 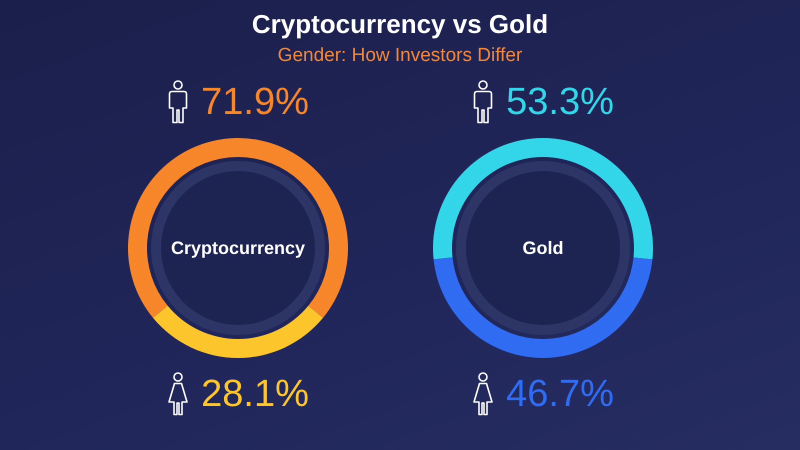 What do you see at coordinates (238, 248) in the screenshot?
I see `text: Cryptocurrency` at bounding box center [238, 248].